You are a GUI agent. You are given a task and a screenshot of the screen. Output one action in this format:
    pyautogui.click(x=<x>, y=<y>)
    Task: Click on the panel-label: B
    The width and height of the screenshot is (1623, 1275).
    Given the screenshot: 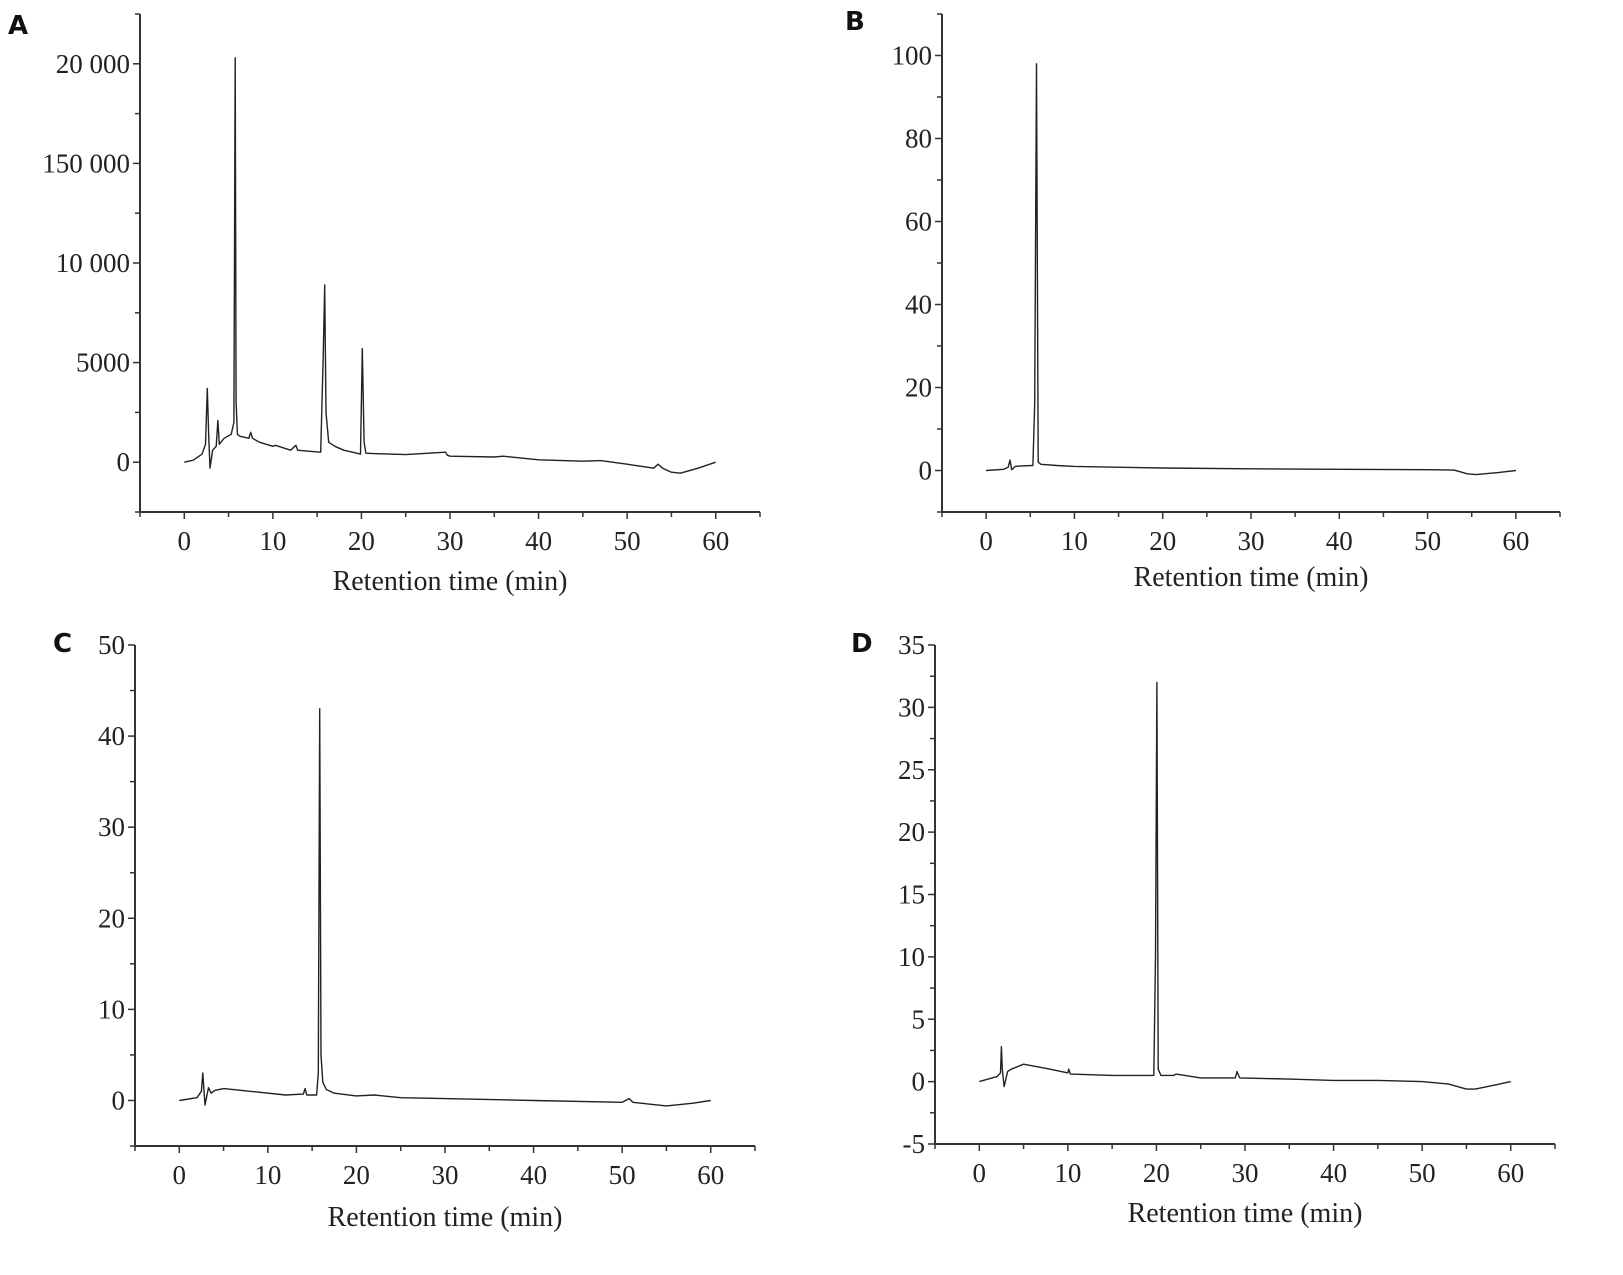 What is the action you would take?
    pyautogui.click(x=855, y=22)
    